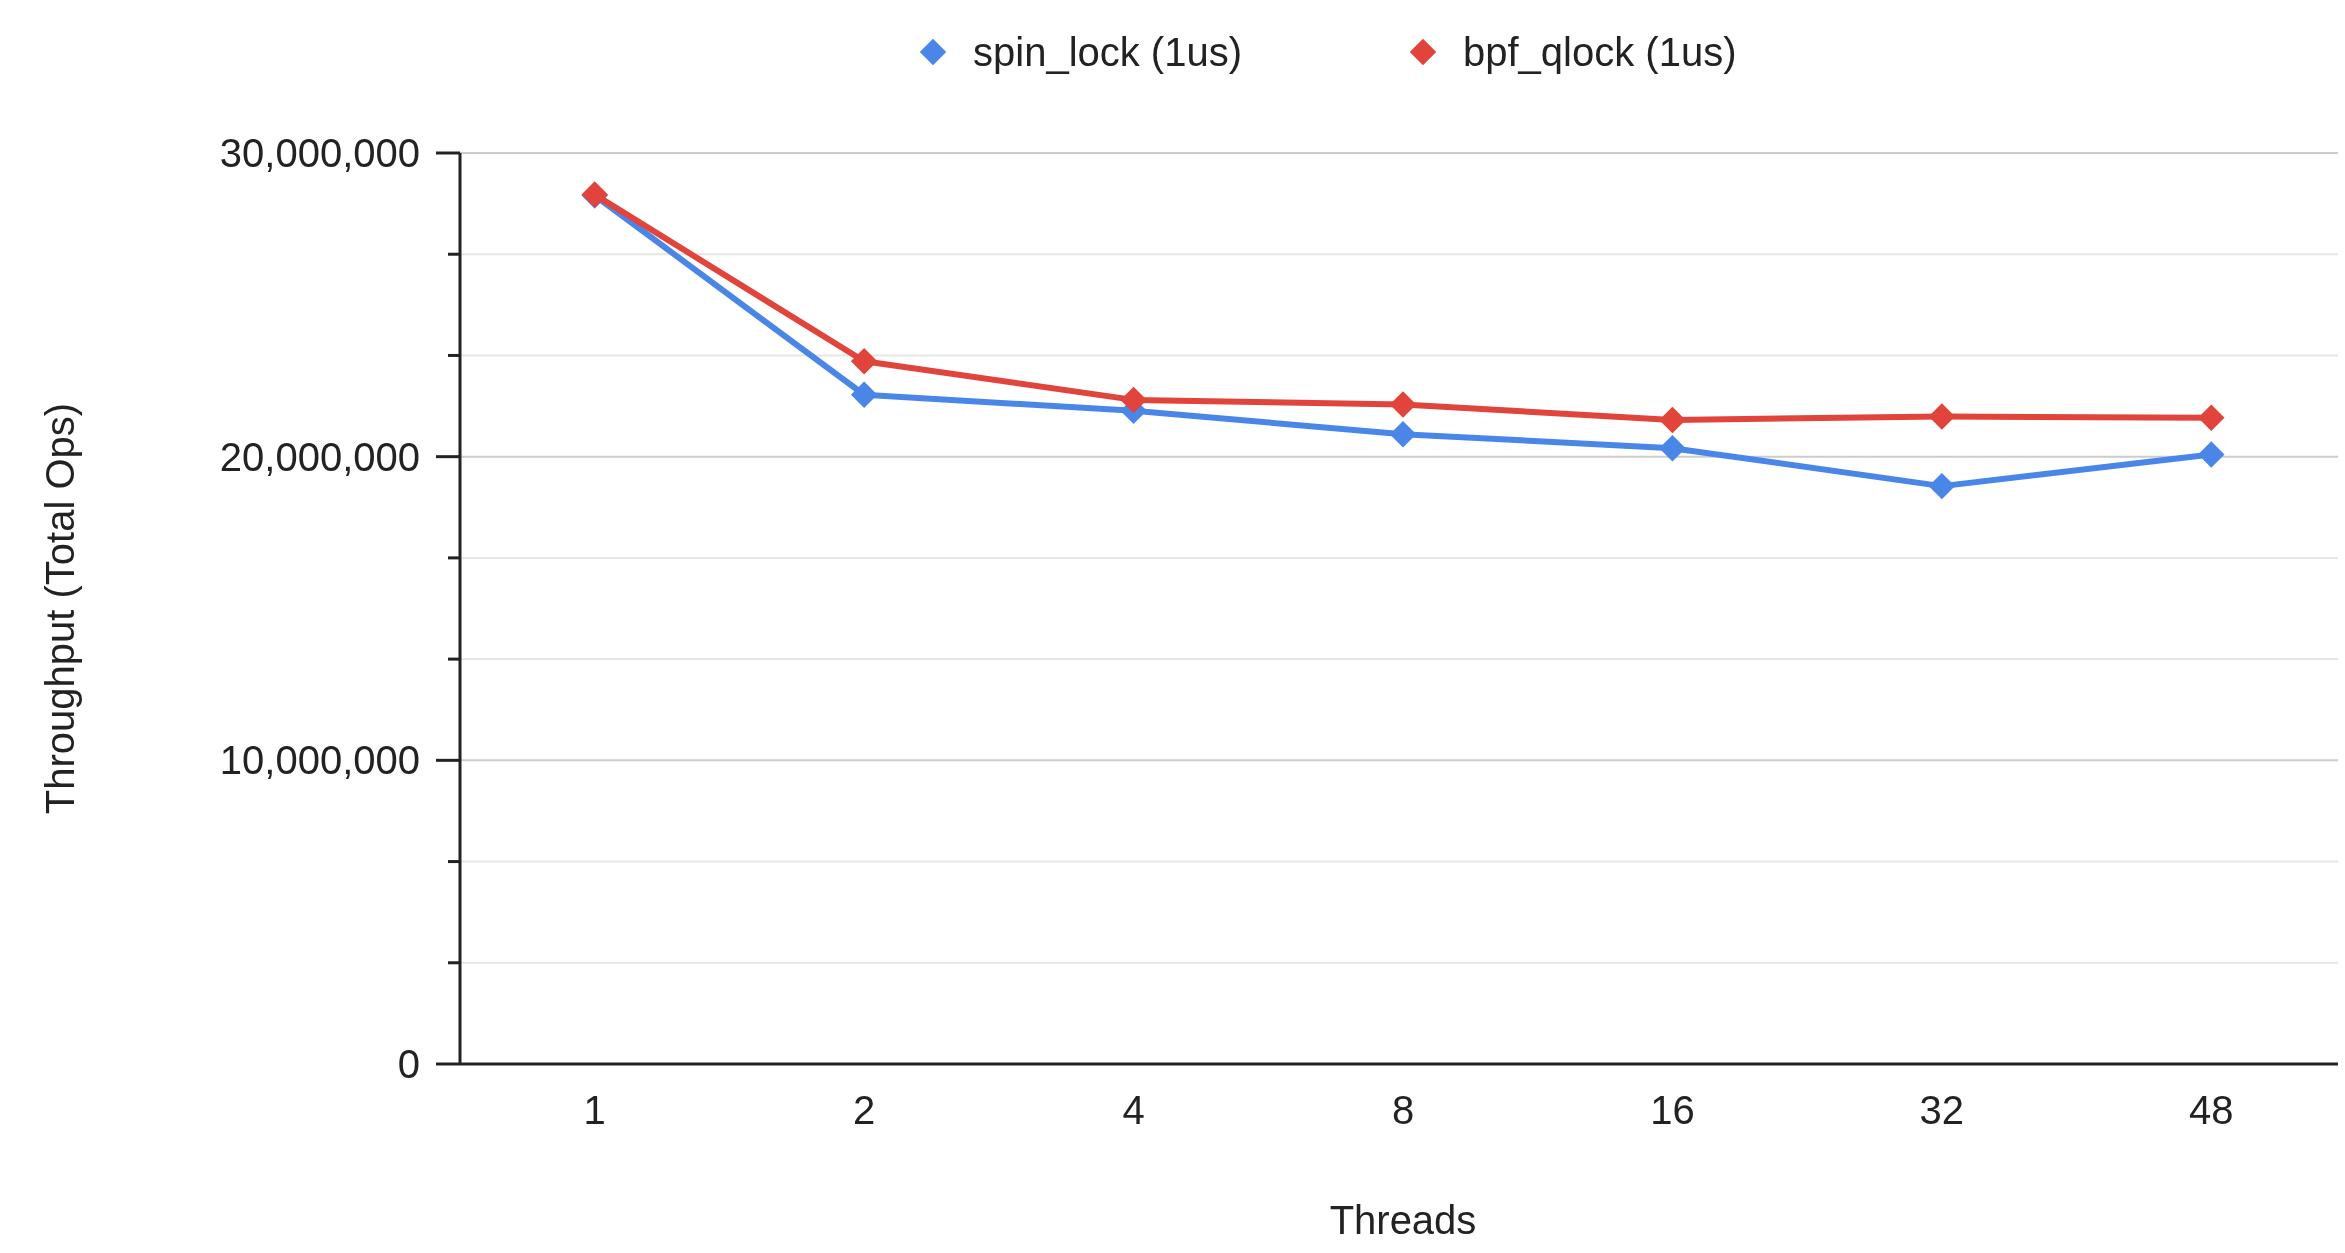 This screenshot has height=1253, width=2345. What do you see at coordinates (319, 456) in the screenshot?
I see `y-tick-label: 20,000,000` at bounding box center [319, 456].